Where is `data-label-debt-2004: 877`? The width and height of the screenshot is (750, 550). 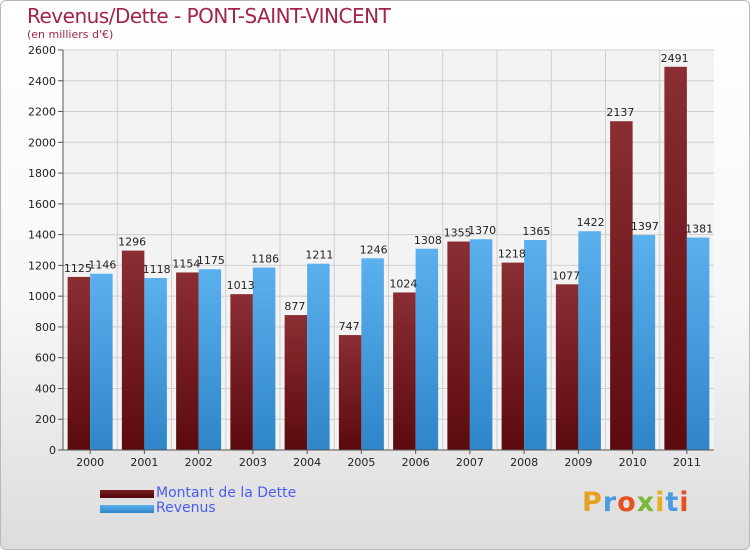 data-label-debt-2004: 877 is located at coordinates (294, 306).